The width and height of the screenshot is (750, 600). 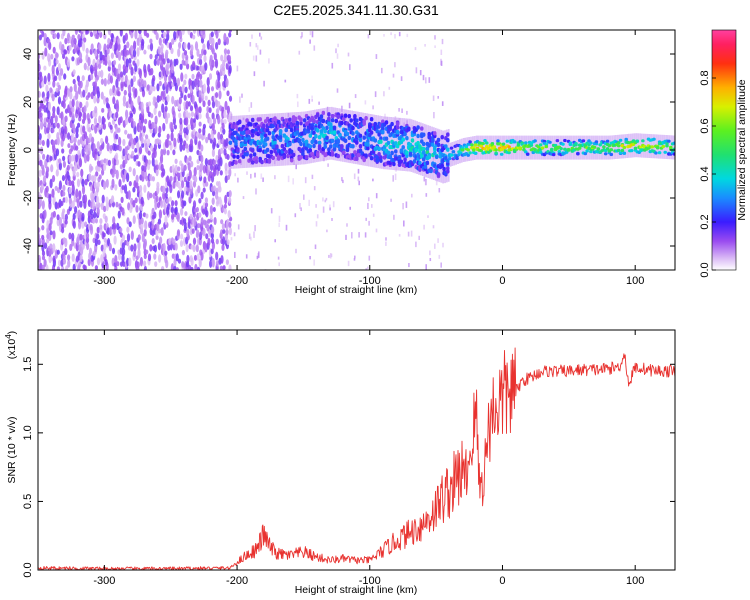 What do you see at coordinates (635, 581) in the screenshot?
I see `snr-x-tick-label: 100` at bounding box center [635, 581].